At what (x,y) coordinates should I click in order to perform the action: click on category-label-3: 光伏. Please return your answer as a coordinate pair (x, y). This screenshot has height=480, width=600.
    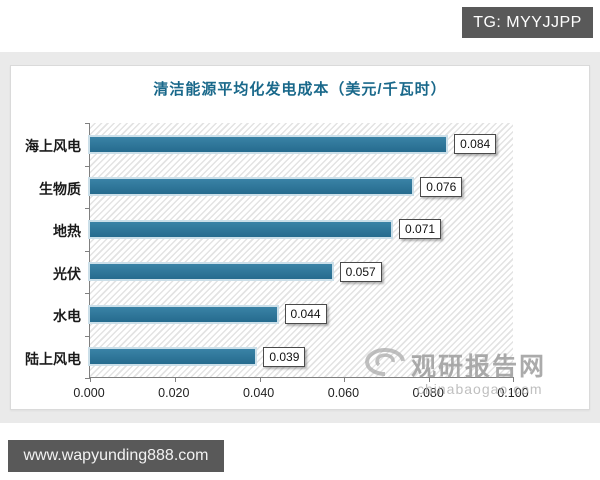
    Looking at the image, I should click on (67, 273).